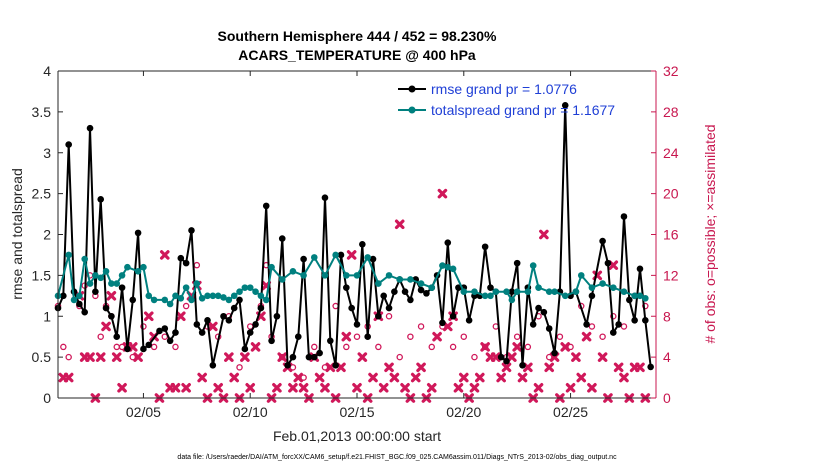 The width and height of the screenshot is (830, 470). I want to click on y-tick-label-left: 3, so click(47, 153).